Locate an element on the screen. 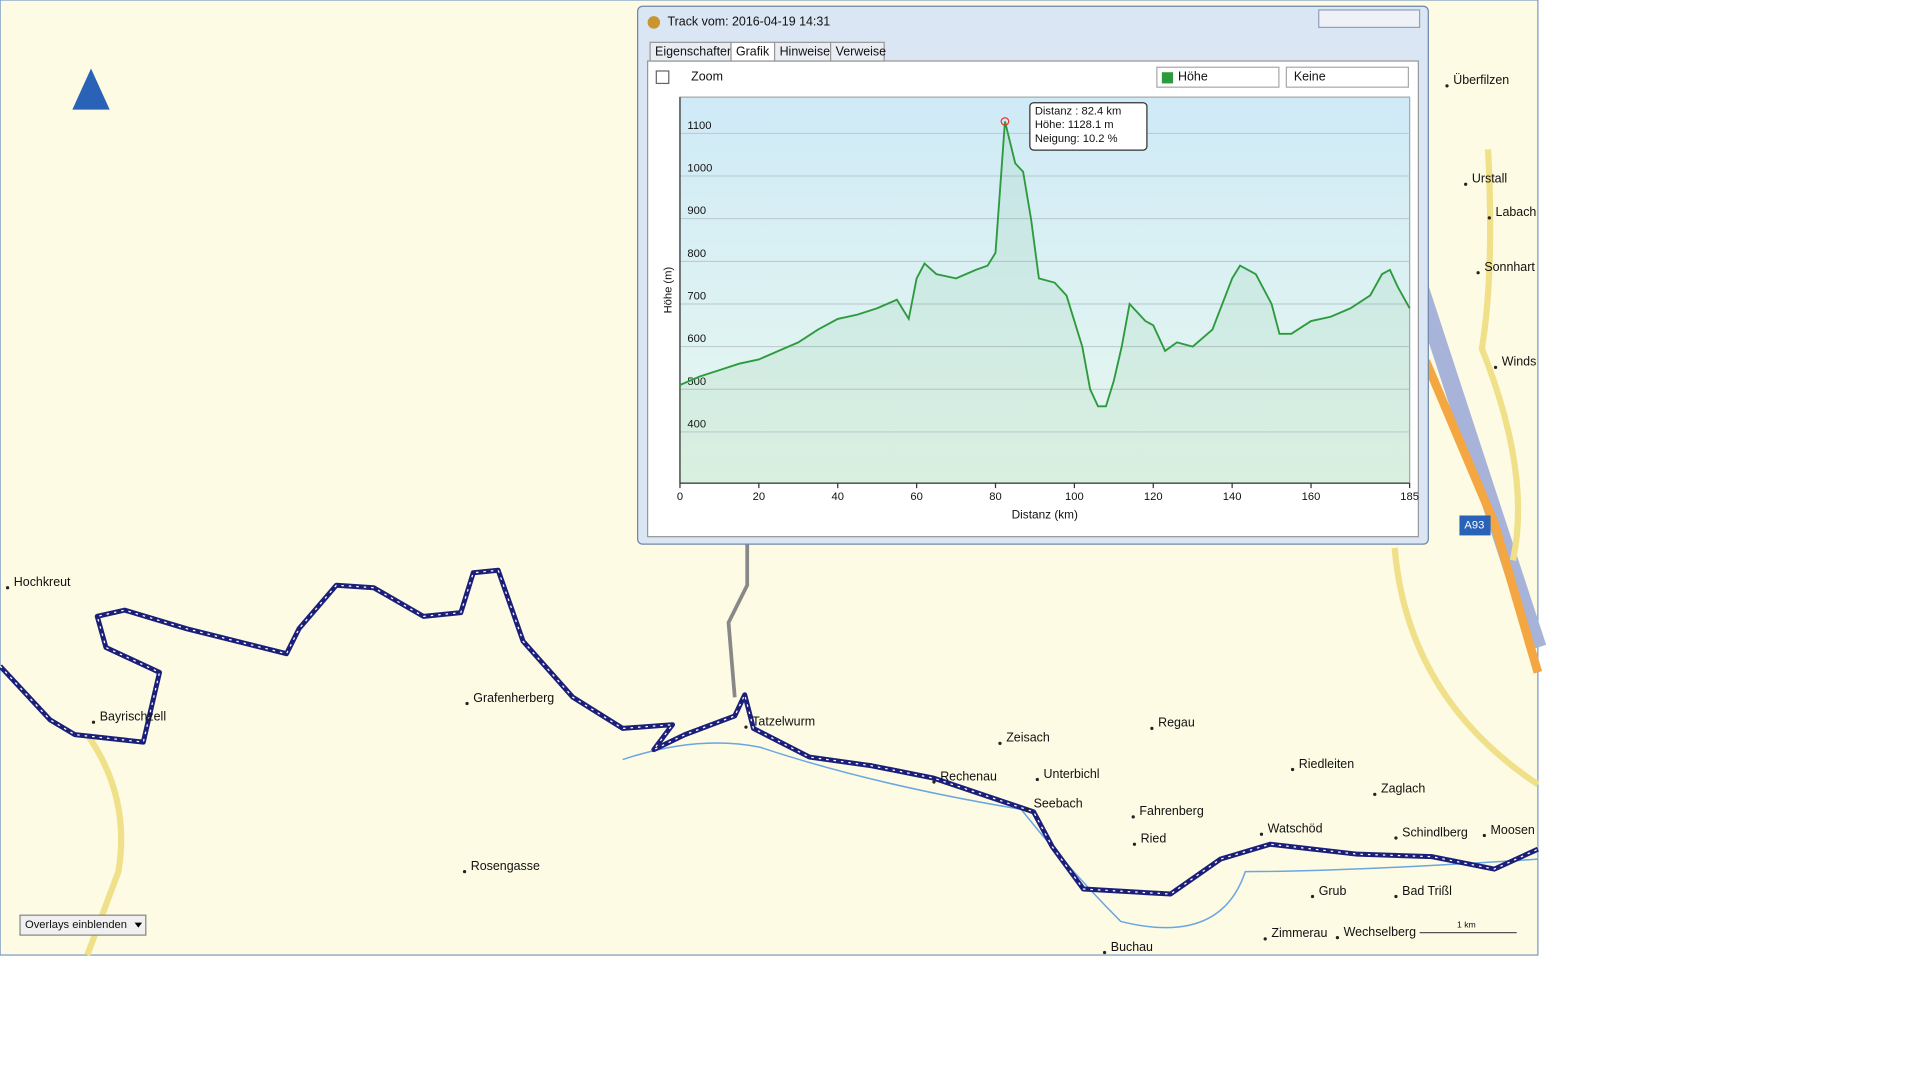  tab-label: Grafik is located at coordinates (753, 52).